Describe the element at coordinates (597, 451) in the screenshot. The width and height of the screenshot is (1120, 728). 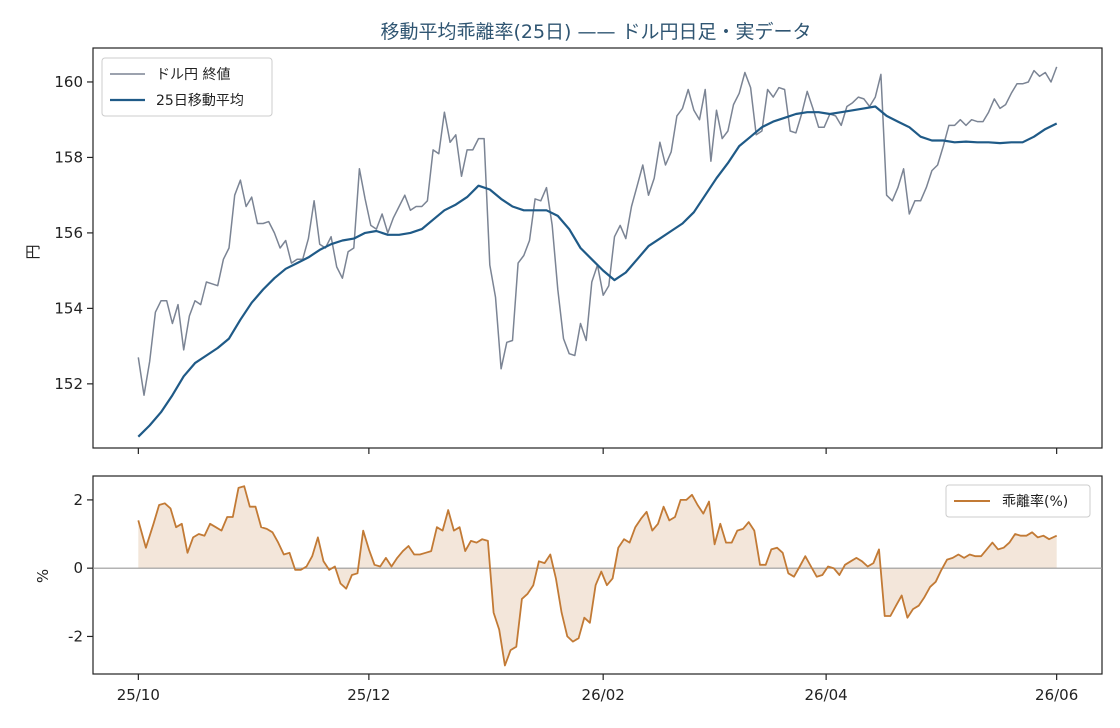
I see `price-x-ticks` at that location.